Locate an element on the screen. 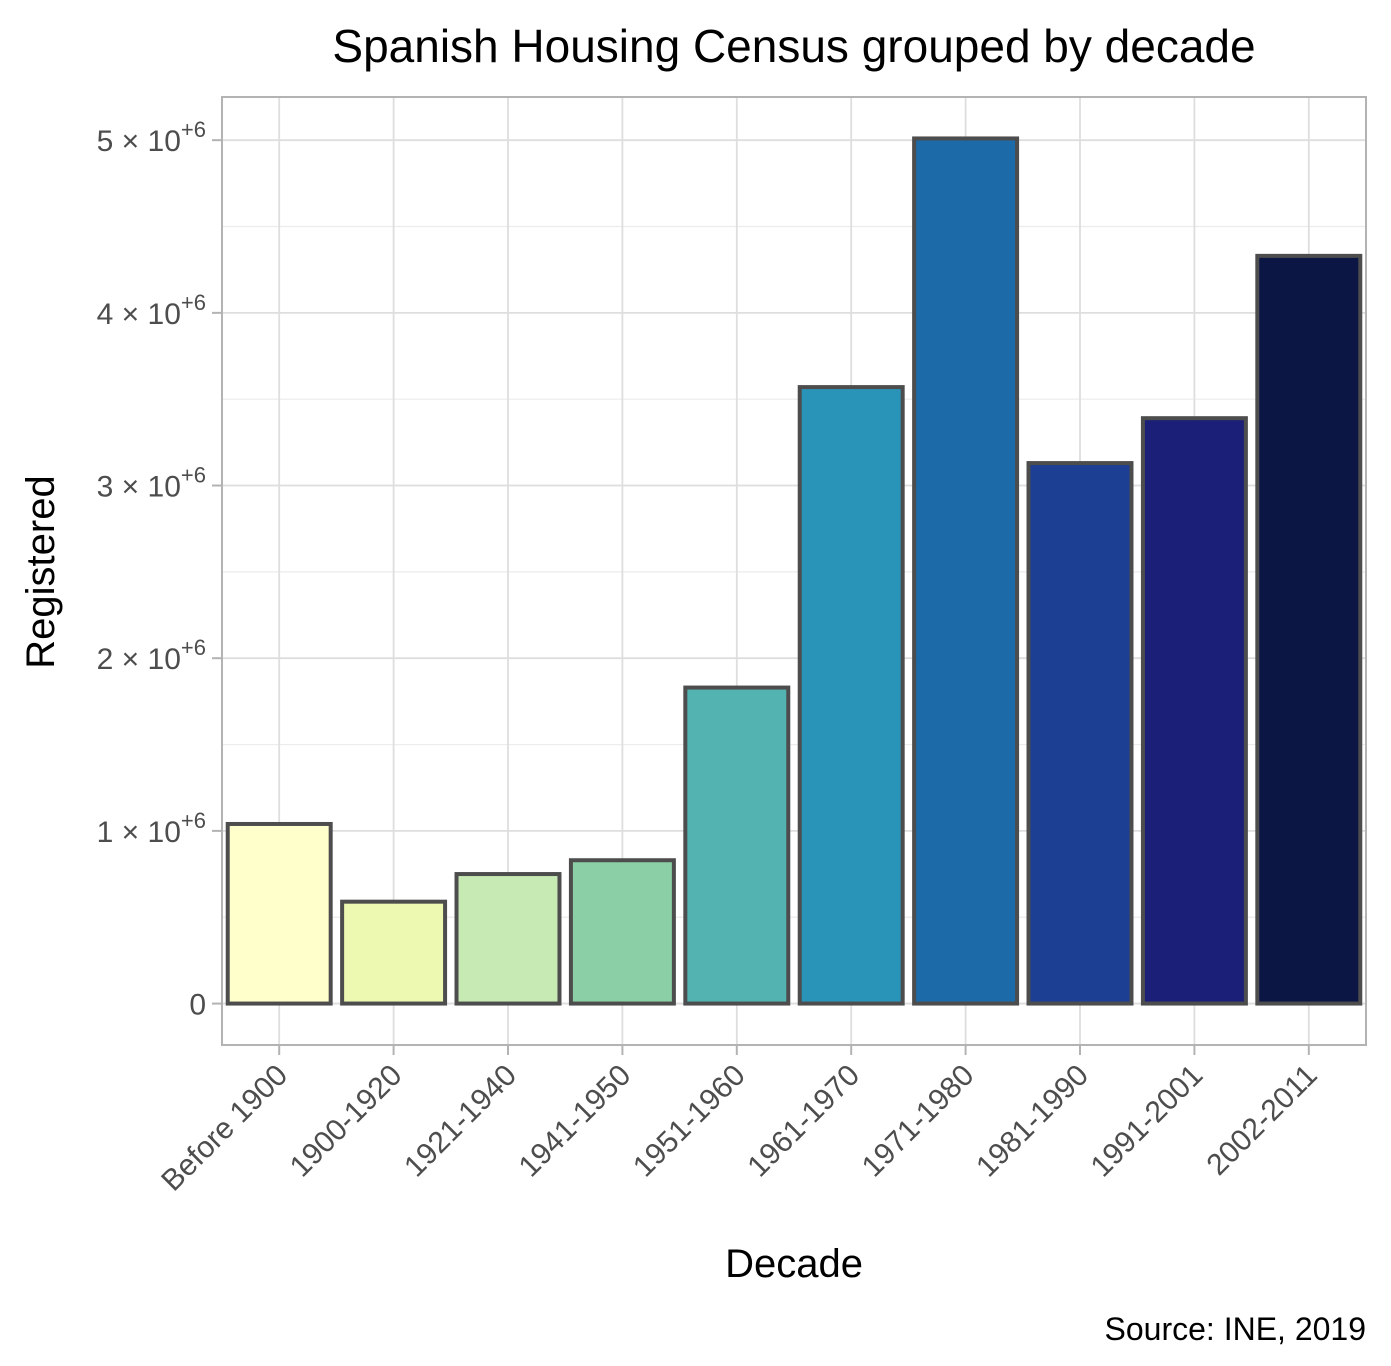 This screenshot has height=1366, width=1391. bar-1961-1970 is located at coordinates (851, 695).